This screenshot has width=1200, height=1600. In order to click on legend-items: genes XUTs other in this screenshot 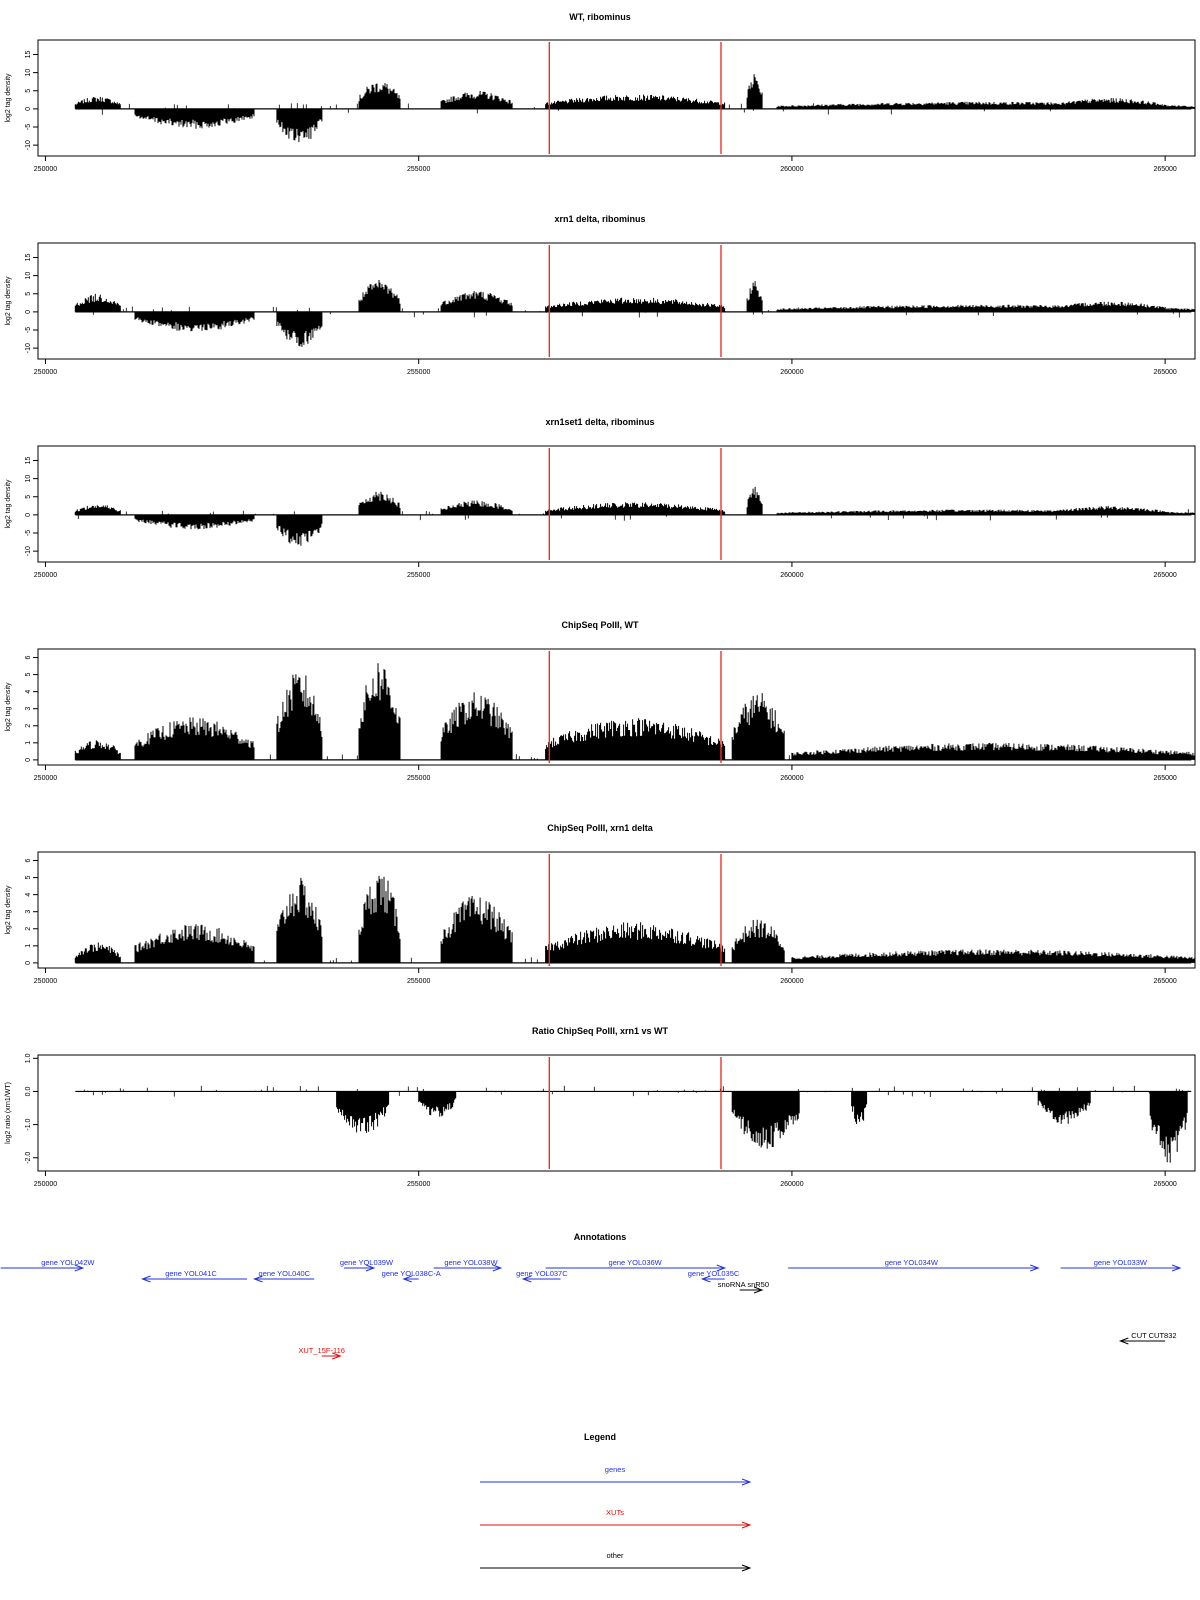, I will do `click(616, 1518)`.